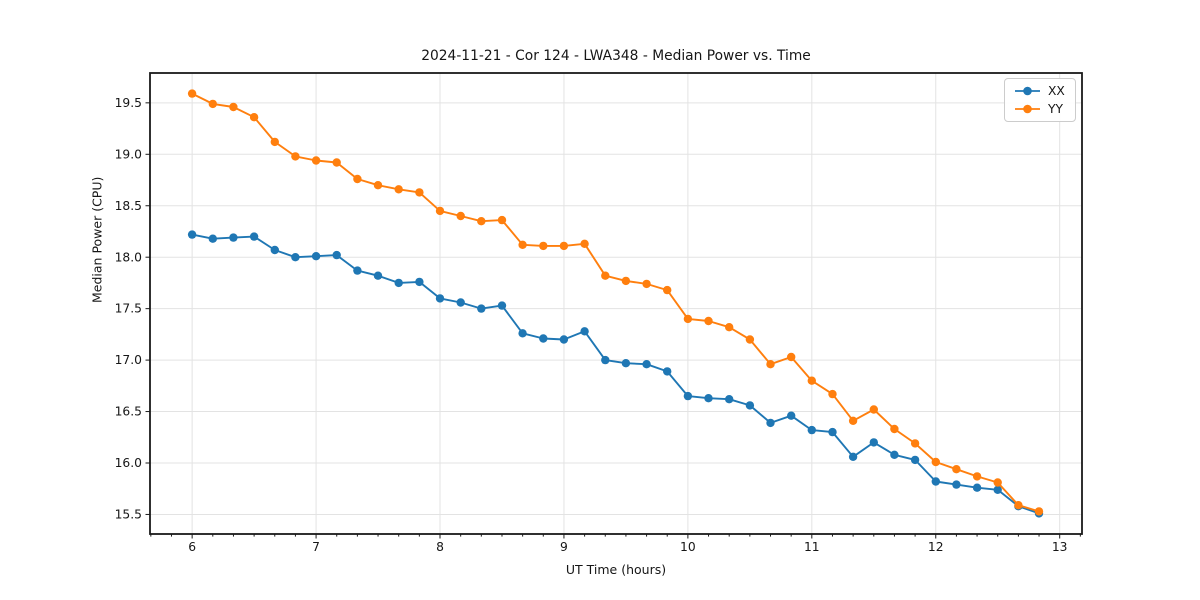 This screenshot has width=1200, height=600. Describe the element at coordinates (1056, 109) in the screenshot. I see `legend-label-yy: YY` at that location.